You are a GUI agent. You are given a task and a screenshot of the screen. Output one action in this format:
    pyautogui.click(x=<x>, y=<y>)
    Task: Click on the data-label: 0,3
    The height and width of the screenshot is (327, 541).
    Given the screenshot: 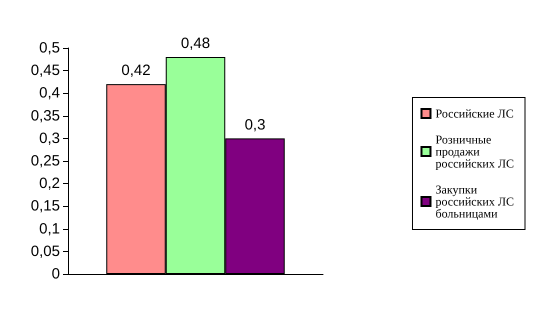 What is the action you would take?
    pyautogui.click(x=255, y=125)
    